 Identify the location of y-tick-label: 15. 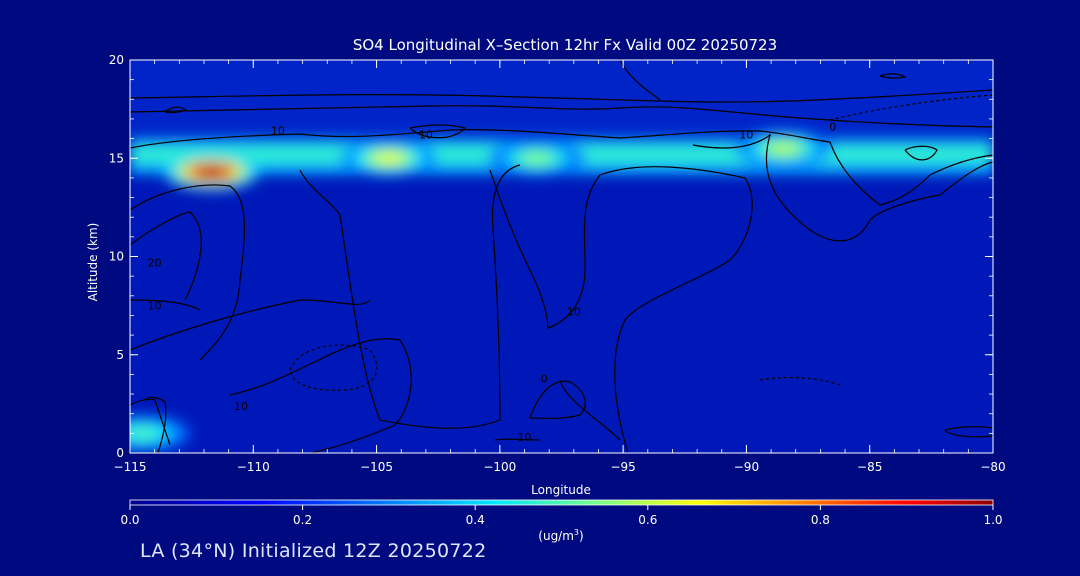
(116, 158).